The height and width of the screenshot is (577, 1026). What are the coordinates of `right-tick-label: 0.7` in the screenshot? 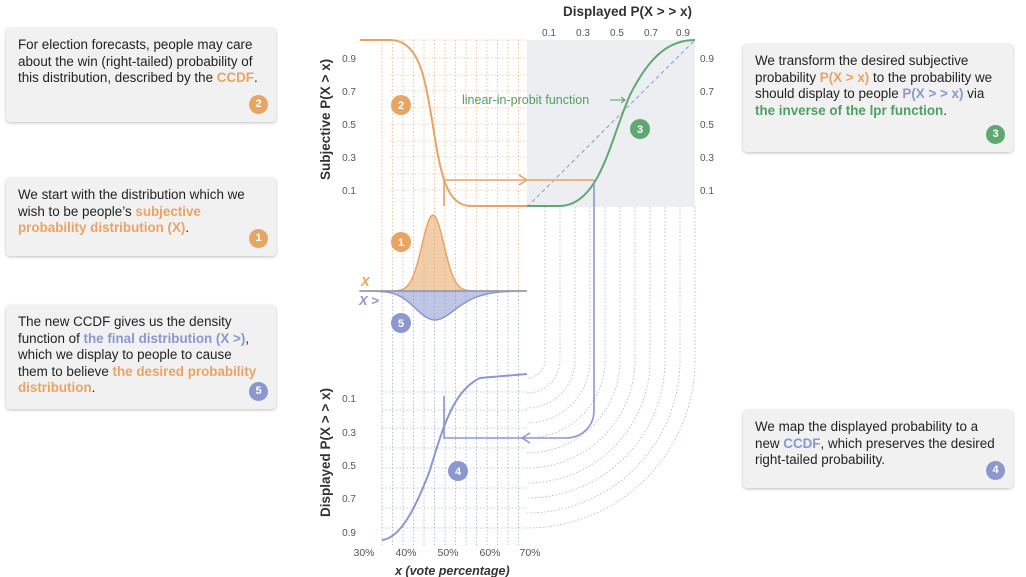 It's located at (707, 92).